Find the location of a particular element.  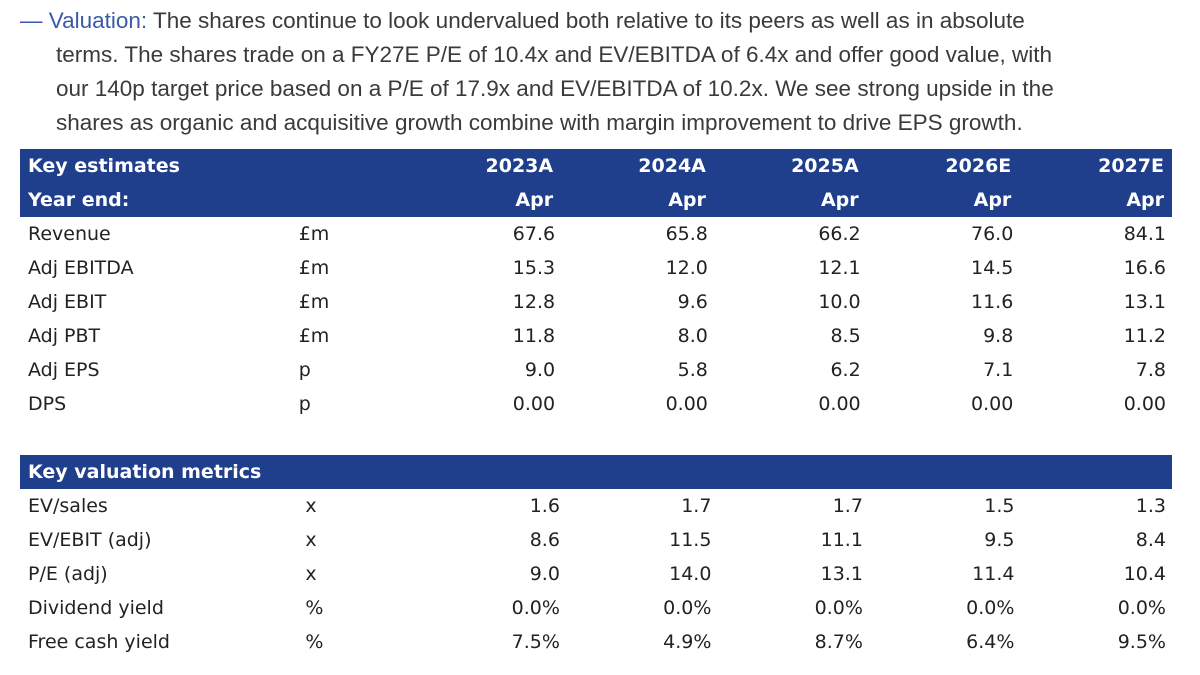

row-label: Adj EPS is located at coordinates (64, 370).